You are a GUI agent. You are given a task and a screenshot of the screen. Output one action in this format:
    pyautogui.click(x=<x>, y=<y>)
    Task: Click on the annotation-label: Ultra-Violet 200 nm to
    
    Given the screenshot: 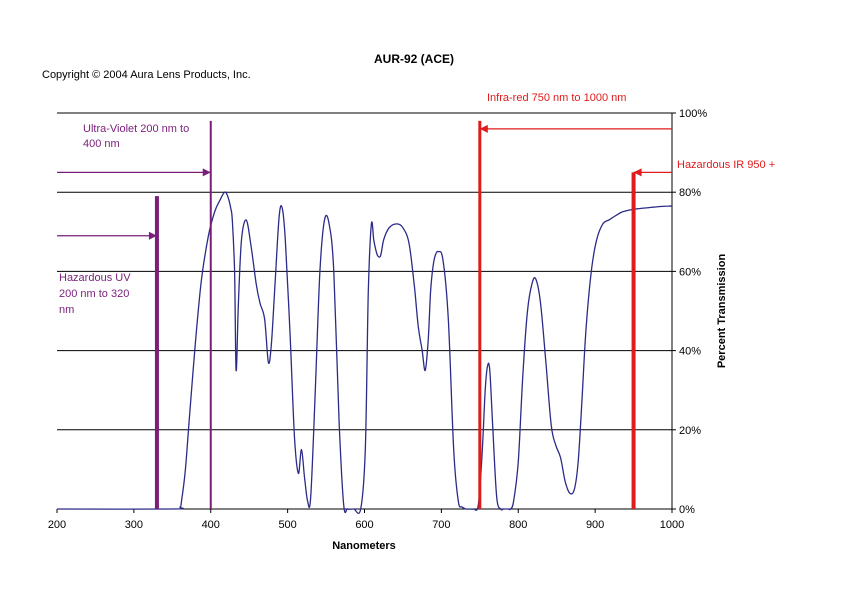 What is the action you would take?
    pyautogui.click(x=136, y=129)
    